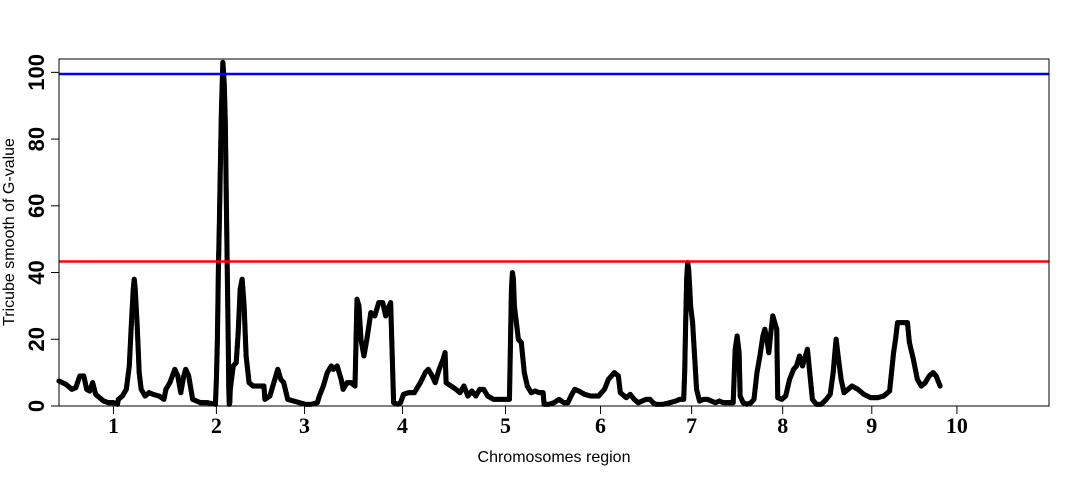 This screenshot has height=480, width=1080. I want to click on y-tick-label: 20, so click(36, 339).